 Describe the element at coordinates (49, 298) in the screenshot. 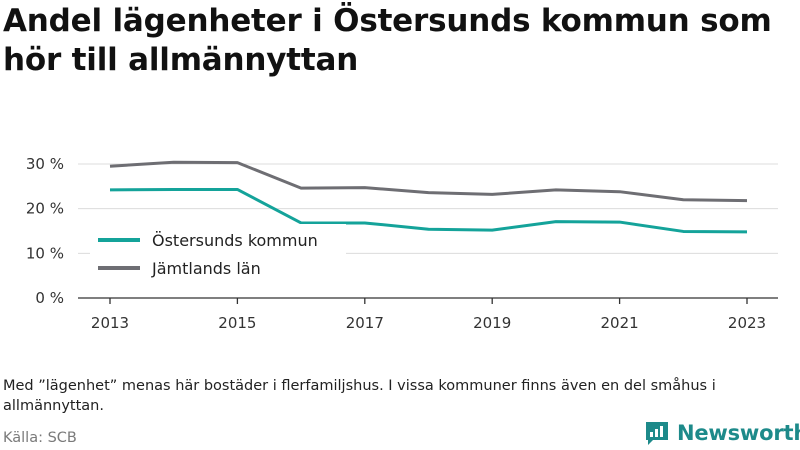

I see `y-tick-label: 0 %` at that location.